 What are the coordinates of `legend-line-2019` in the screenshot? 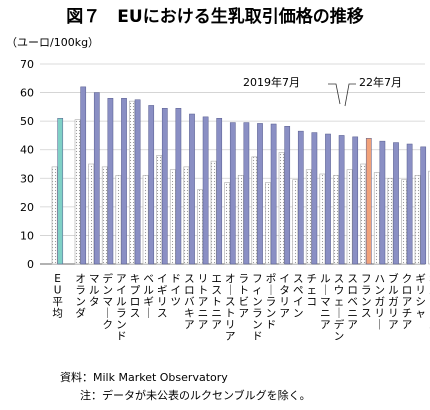 It's located at (334, 94).